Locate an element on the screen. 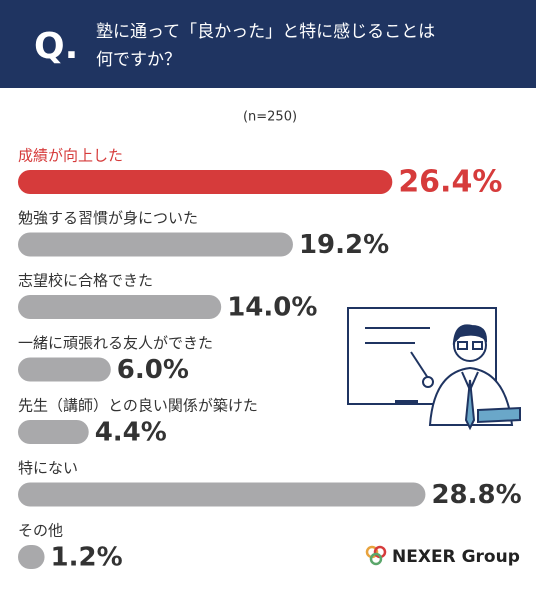 The image size is (536, 593). value-label: 4.4% is located at coordinates (131, 433).